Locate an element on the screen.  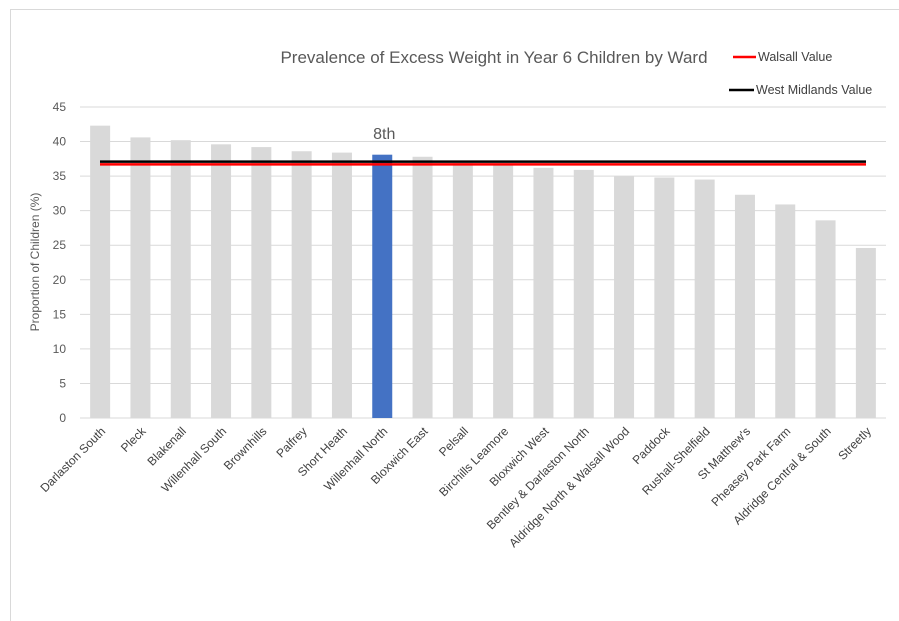
bar-palfrey is located at coordinates (301, 284).